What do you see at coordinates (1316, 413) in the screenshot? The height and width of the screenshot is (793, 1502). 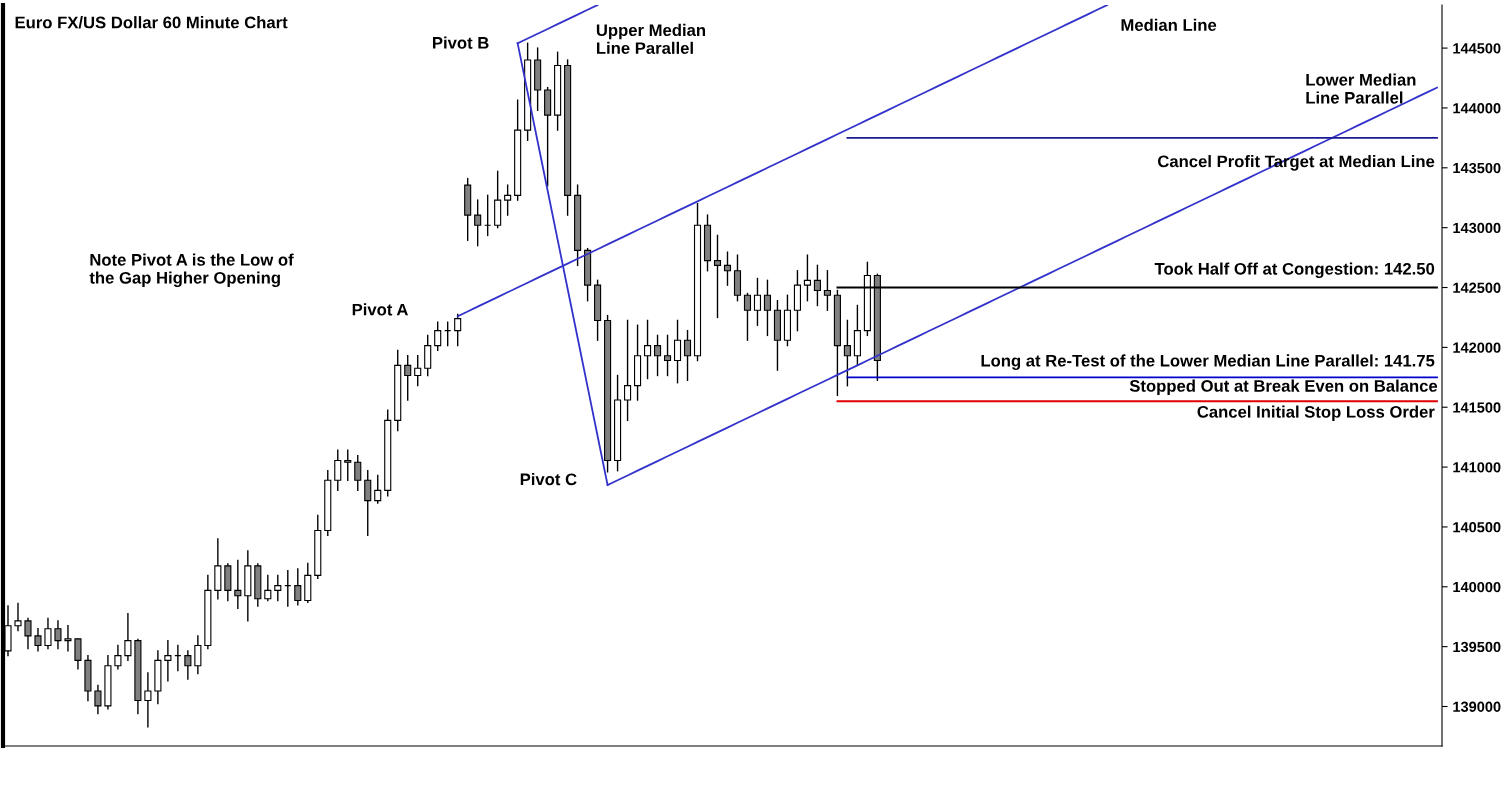 I see `annotation: Cancel Initial Stop Loss Order` at bounding box center [1316, 413].